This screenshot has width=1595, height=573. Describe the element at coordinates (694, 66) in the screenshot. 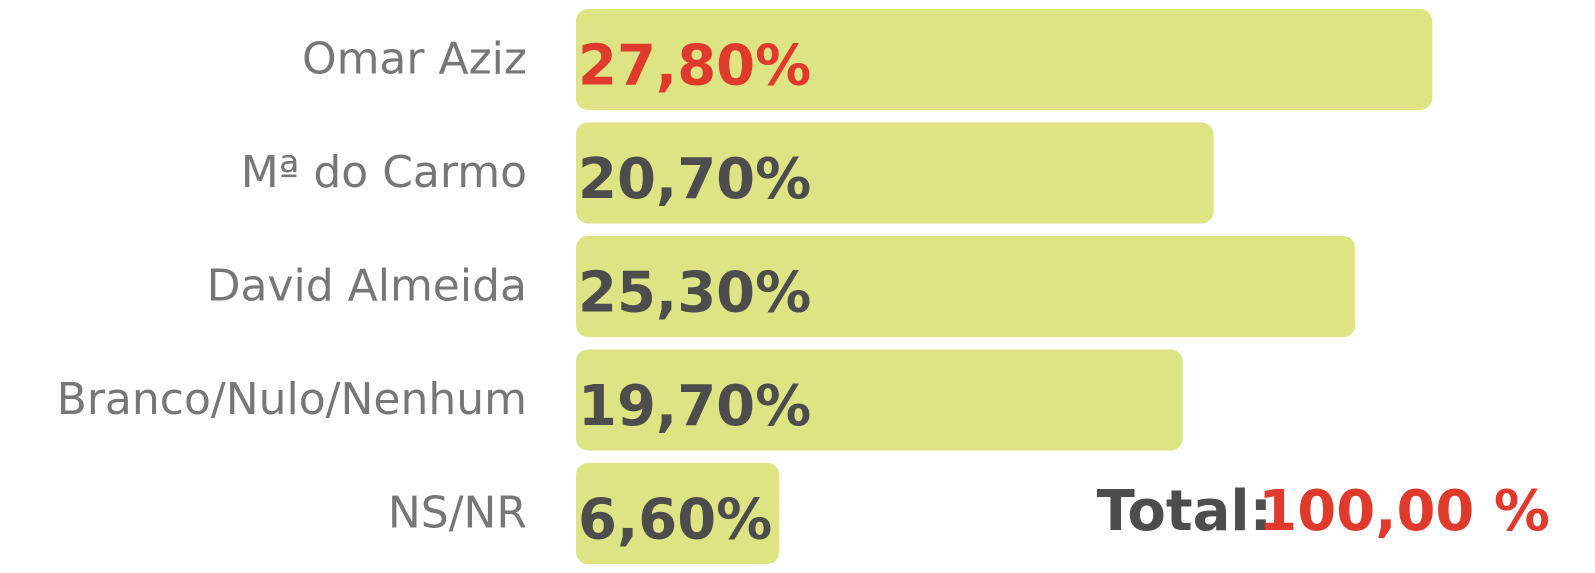

I see `value-label: 27,80%` at that location.